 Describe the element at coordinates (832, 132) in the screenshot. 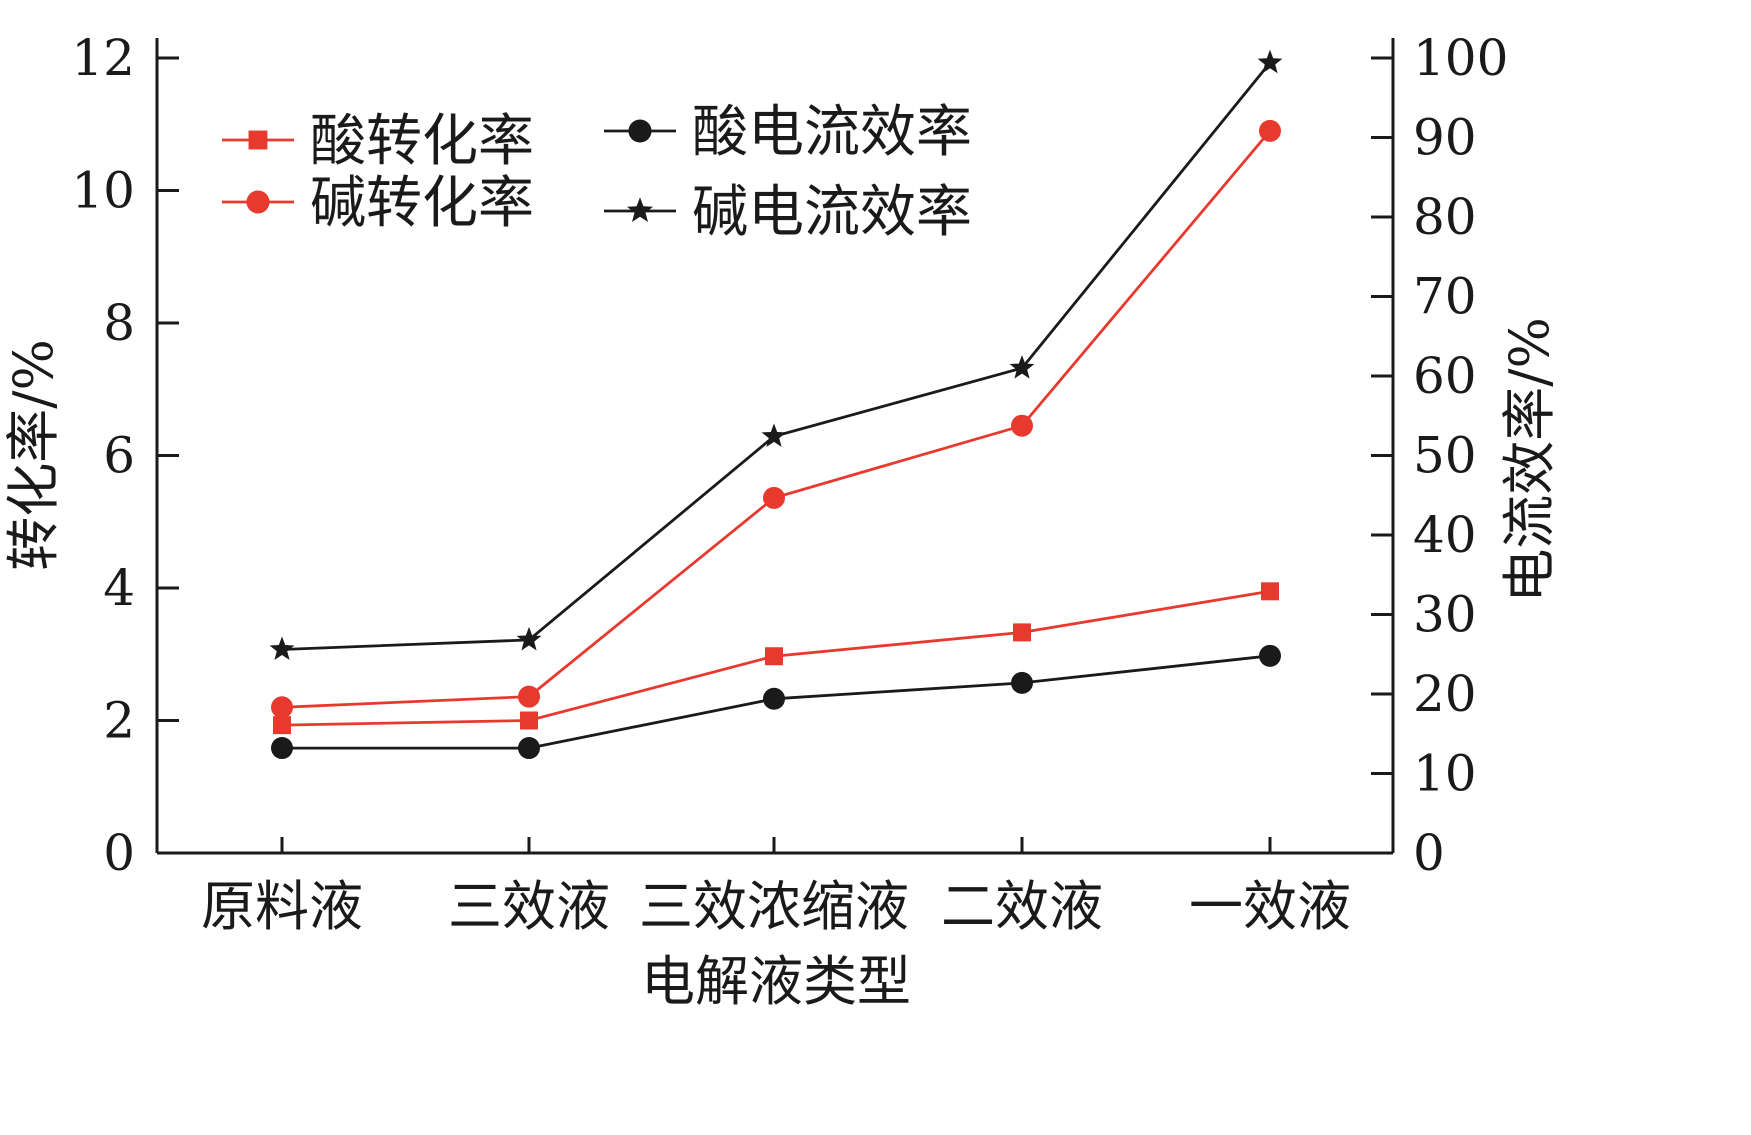

I see `legend-label: 酸电流效率` at that location.